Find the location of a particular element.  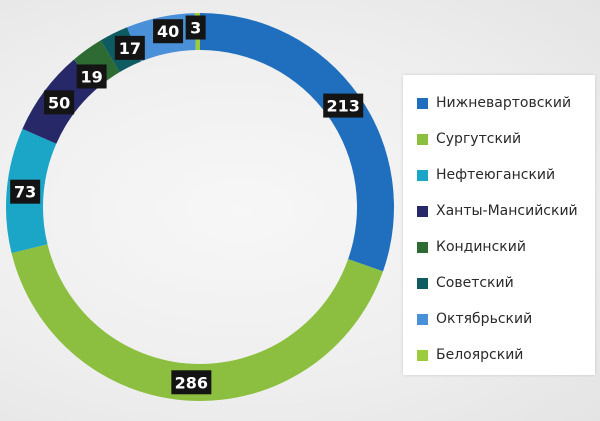

data-label-value: 17 is located at coordinates (130, 48).